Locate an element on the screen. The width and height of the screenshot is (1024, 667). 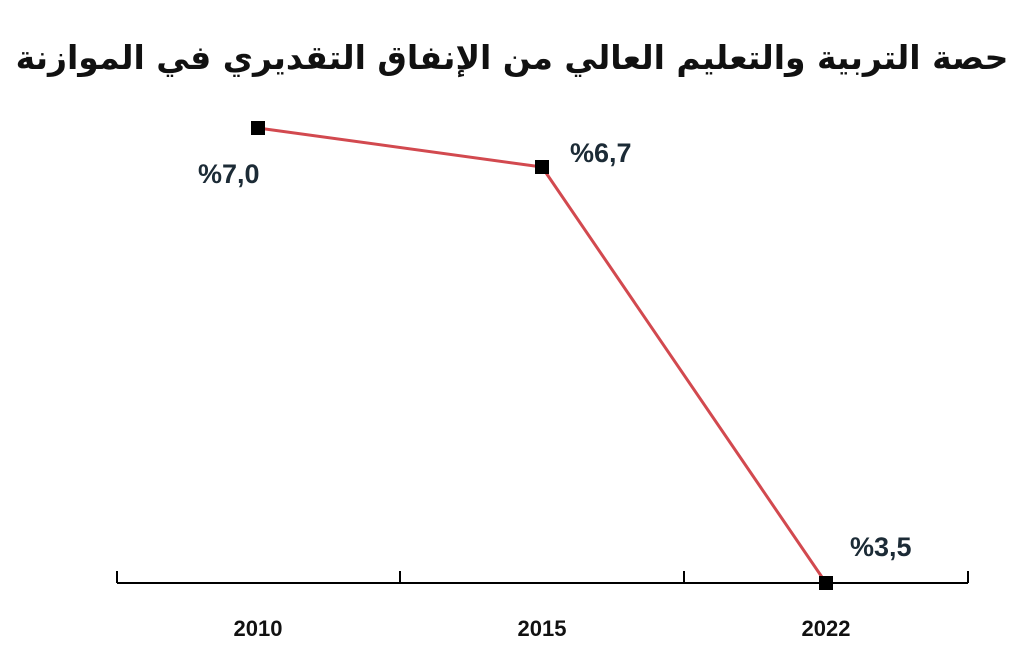
x-tick-label: 2015 is located at coordinates (542, 628).